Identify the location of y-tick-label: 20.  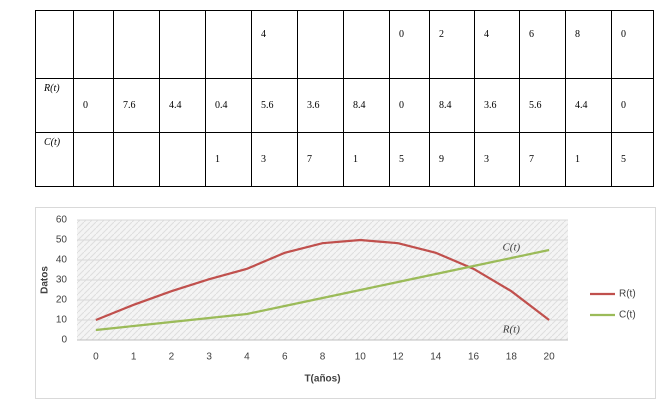
(62, 300).